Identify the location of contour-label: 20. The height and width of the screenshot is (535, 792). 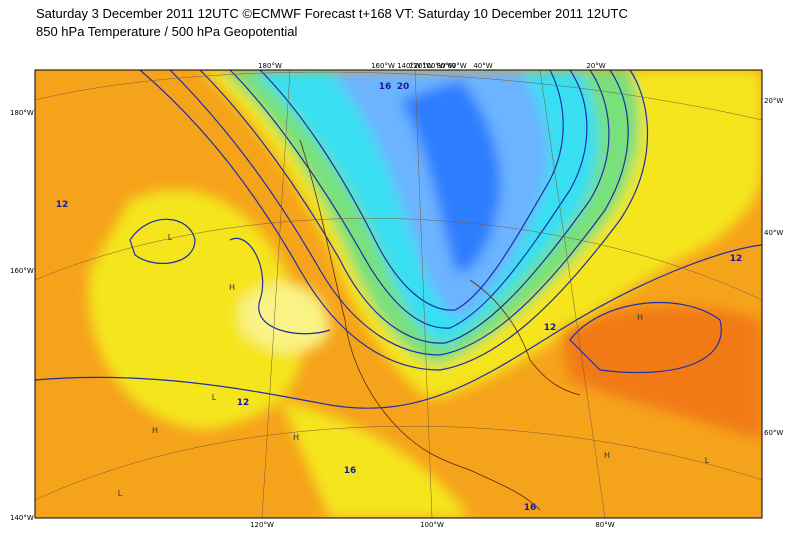
(403, 87).